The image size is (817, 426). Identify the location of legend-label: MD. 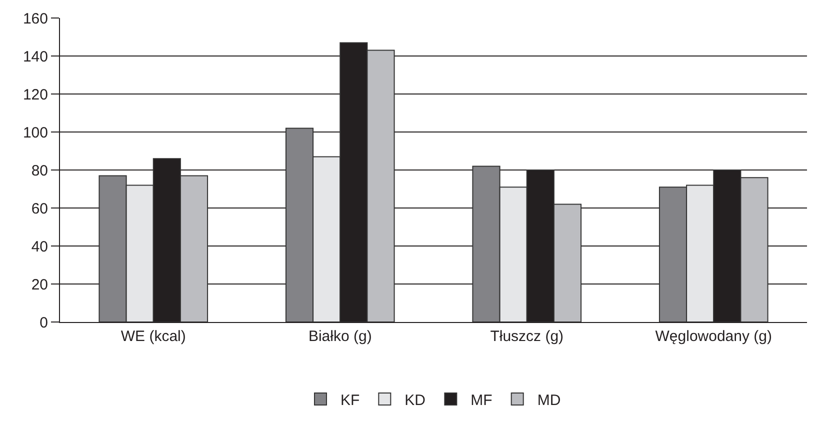
(549, 400).